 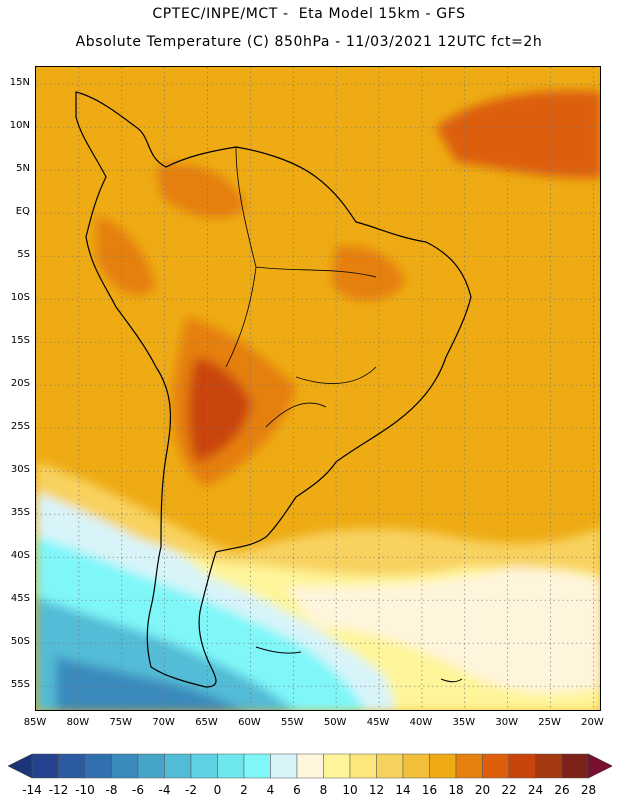 What do you see at coordinates (506, 722) in the screenshot?
I see `lon-label: 30W` at bounding box center [506, 722].